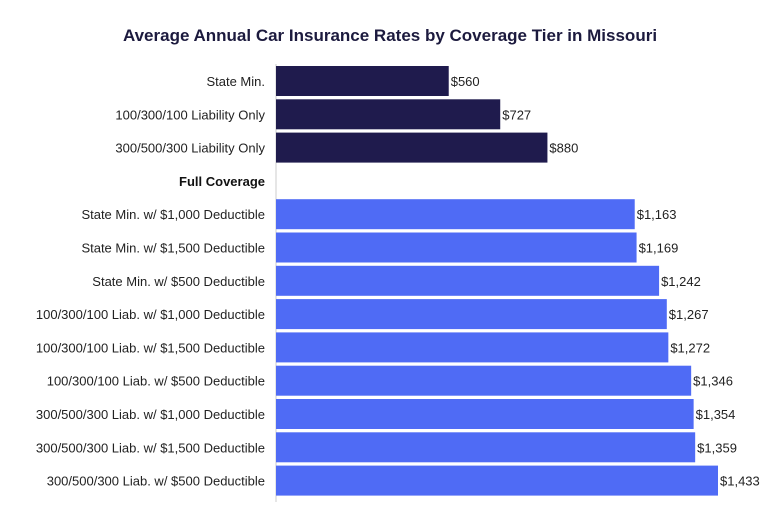 The height and width of the screenshot is (520, 780). Describe the element at coordinates (456, 247) in the screenshot. I see `bar-state-min-w-1-500-deductible` at that location.